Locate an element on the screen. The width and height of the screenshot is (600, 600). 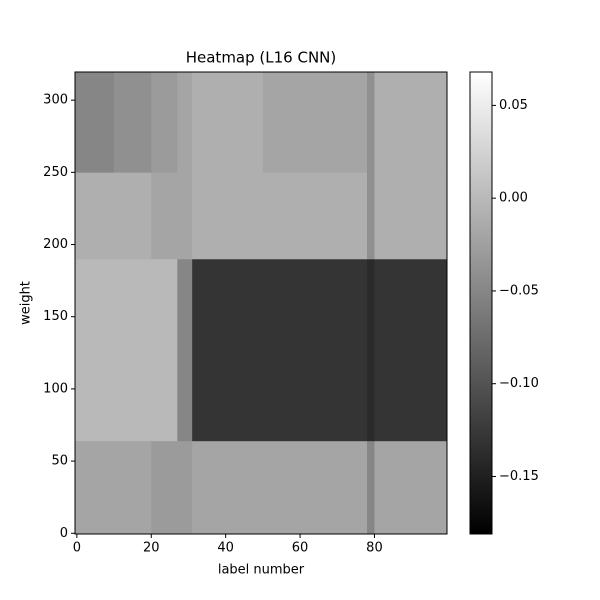
chart-title: Heatmap (L16 CNN) is located at coordinates (261, 58).